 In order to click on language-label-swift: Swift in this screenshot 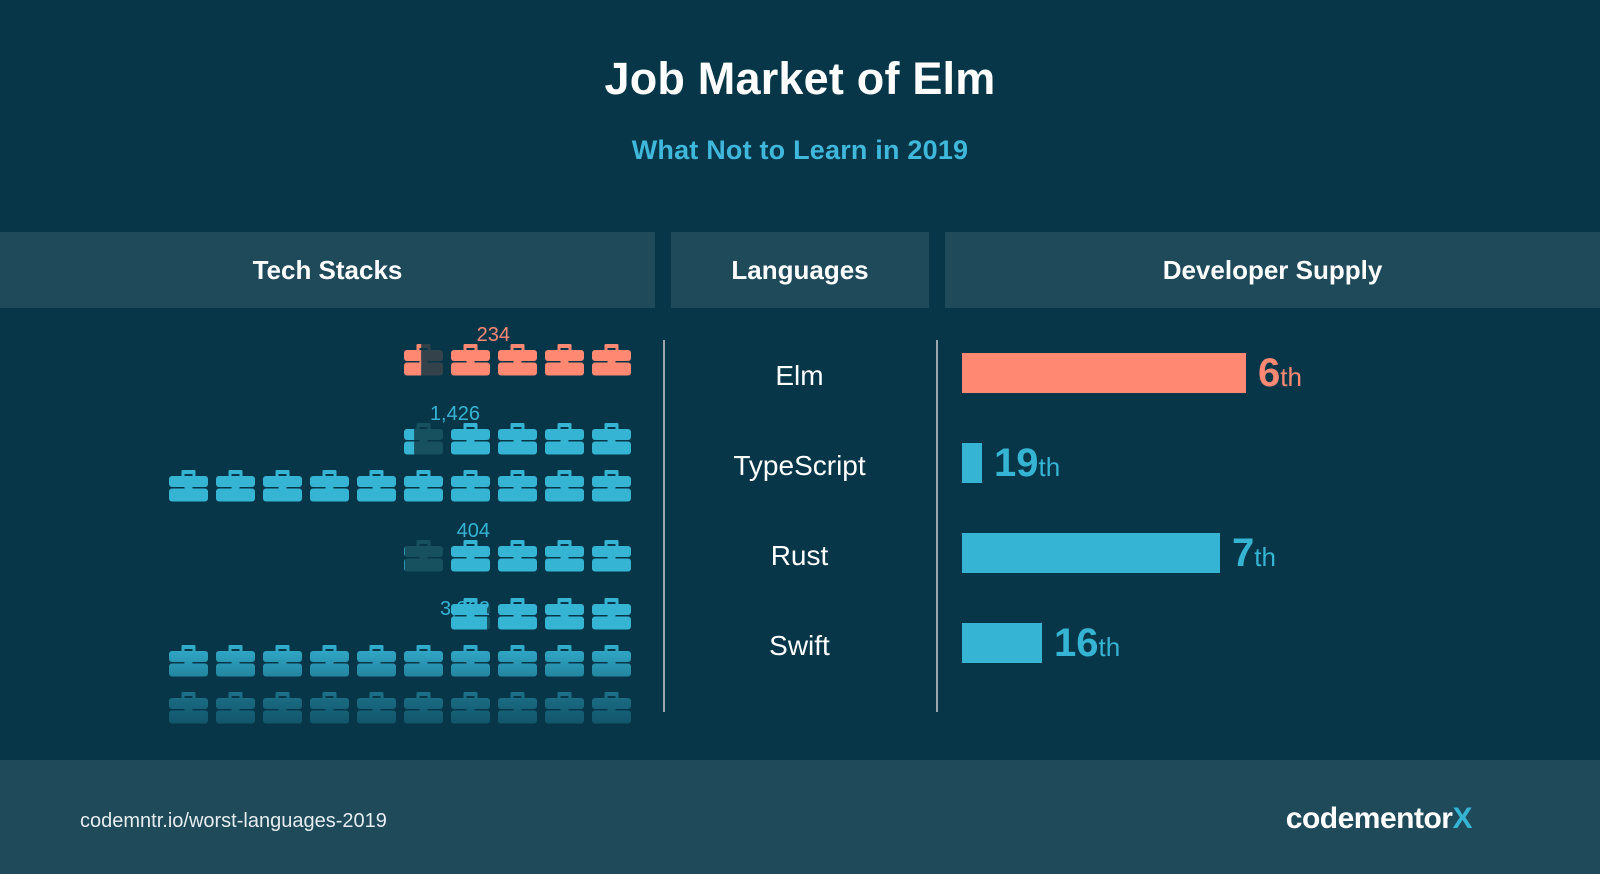, I will do `click(799, 645)`.